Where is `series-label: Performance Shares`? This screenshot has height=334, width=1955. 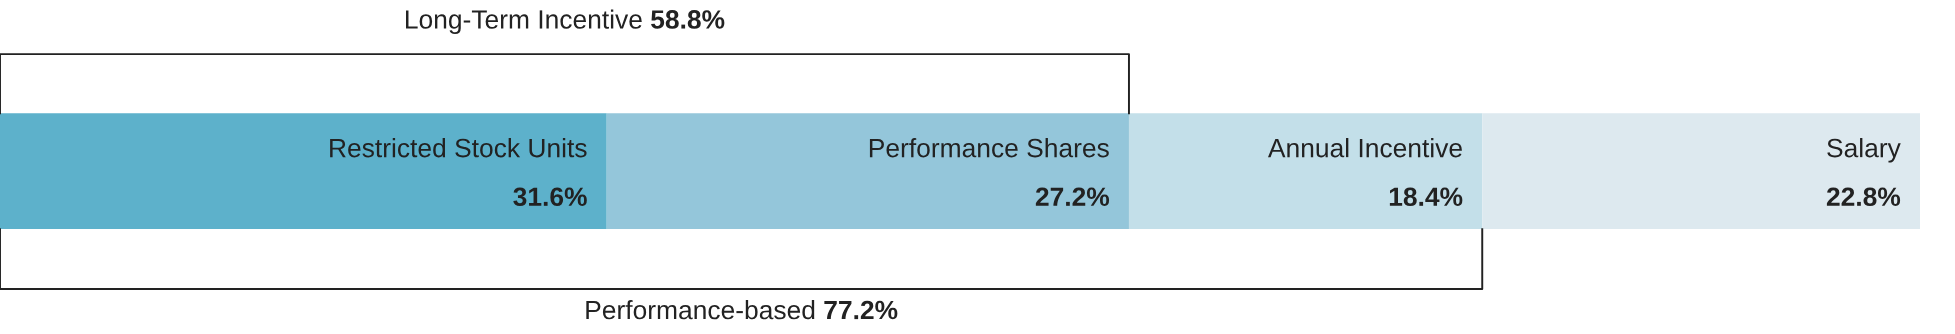 series-label: Performance Shares is located at coordinates (989, 148).